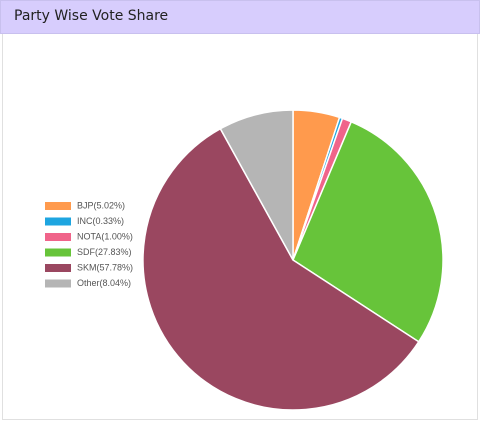  I want to click on legend-label: BJP(5.02%), so click(101, 205).